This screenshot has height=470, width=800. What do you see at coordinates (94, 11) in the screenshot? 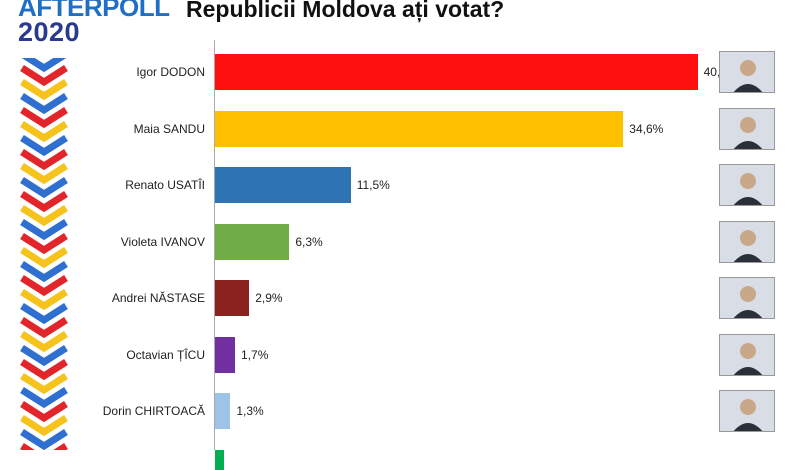
I see `logo-title: AFTERPOLL` at bounding box center [94, 11].